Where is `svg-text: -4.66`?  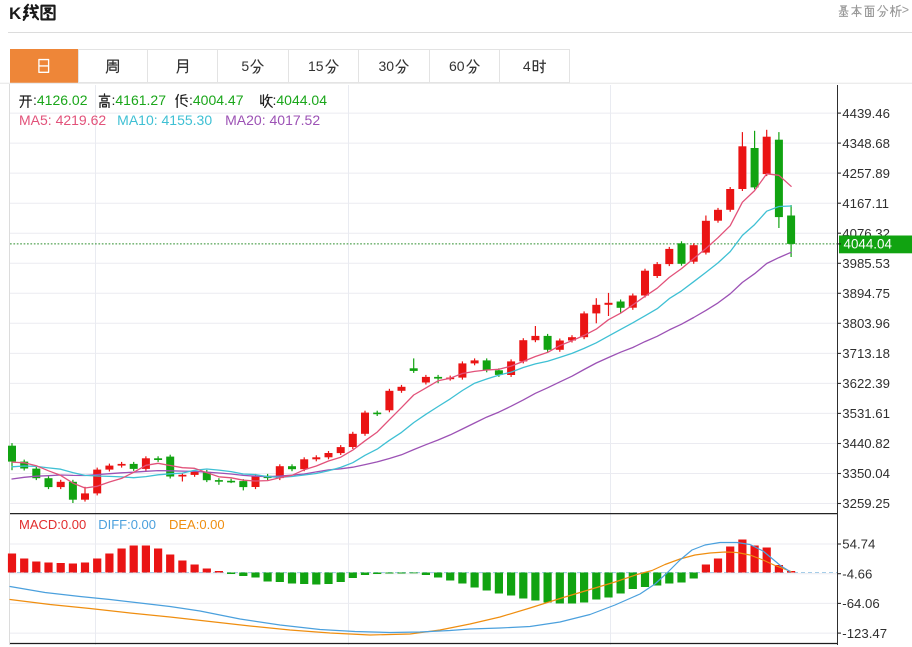 svg-text: -4.66 is located at coordinates (857, 573).